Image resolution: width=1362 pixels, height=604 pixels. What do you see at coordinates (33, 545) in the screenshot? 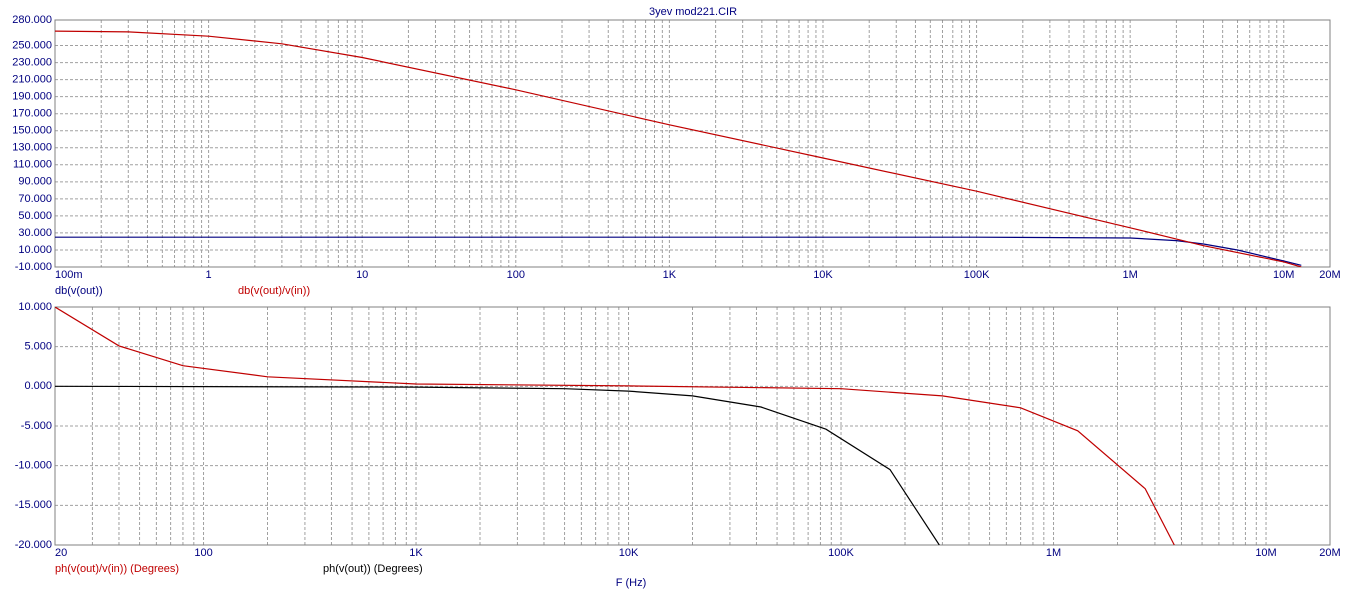
I see `y-tick-label: -20.000` at bounding box center [33, 545].